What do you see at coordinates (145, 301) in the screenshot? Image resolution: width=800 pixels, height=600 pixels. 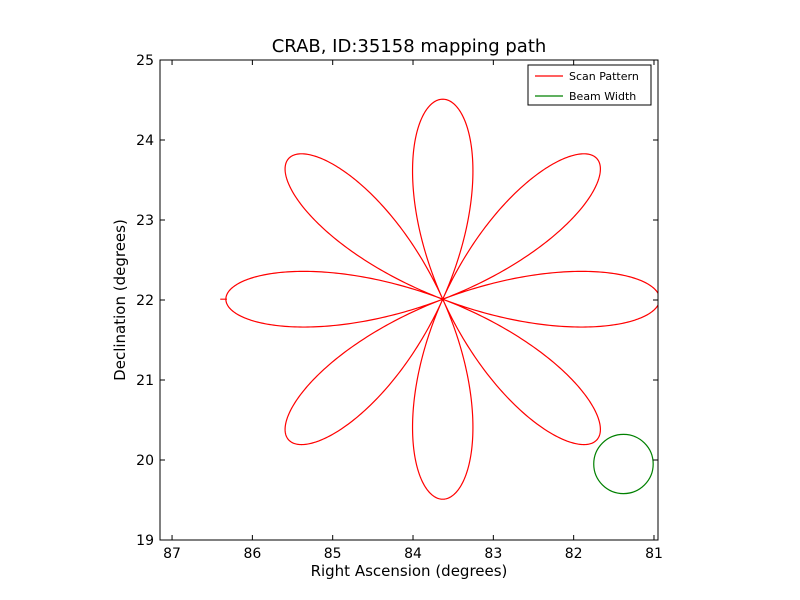 I see `y-tick-label: 22` at bounding box center [145, 301].